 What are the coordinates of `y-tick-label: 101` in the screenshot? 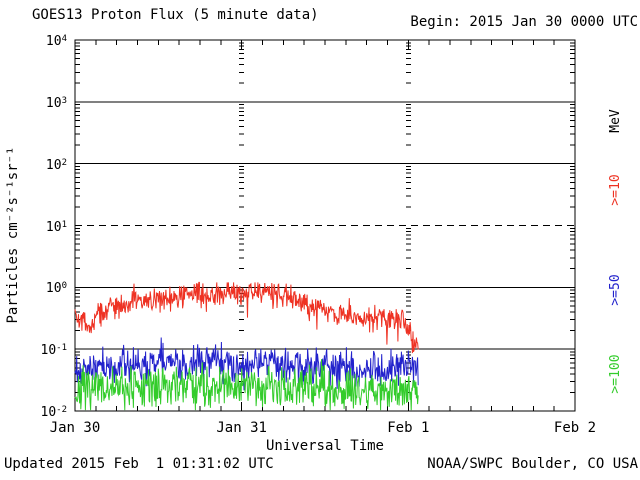 It's located at (56, 227).